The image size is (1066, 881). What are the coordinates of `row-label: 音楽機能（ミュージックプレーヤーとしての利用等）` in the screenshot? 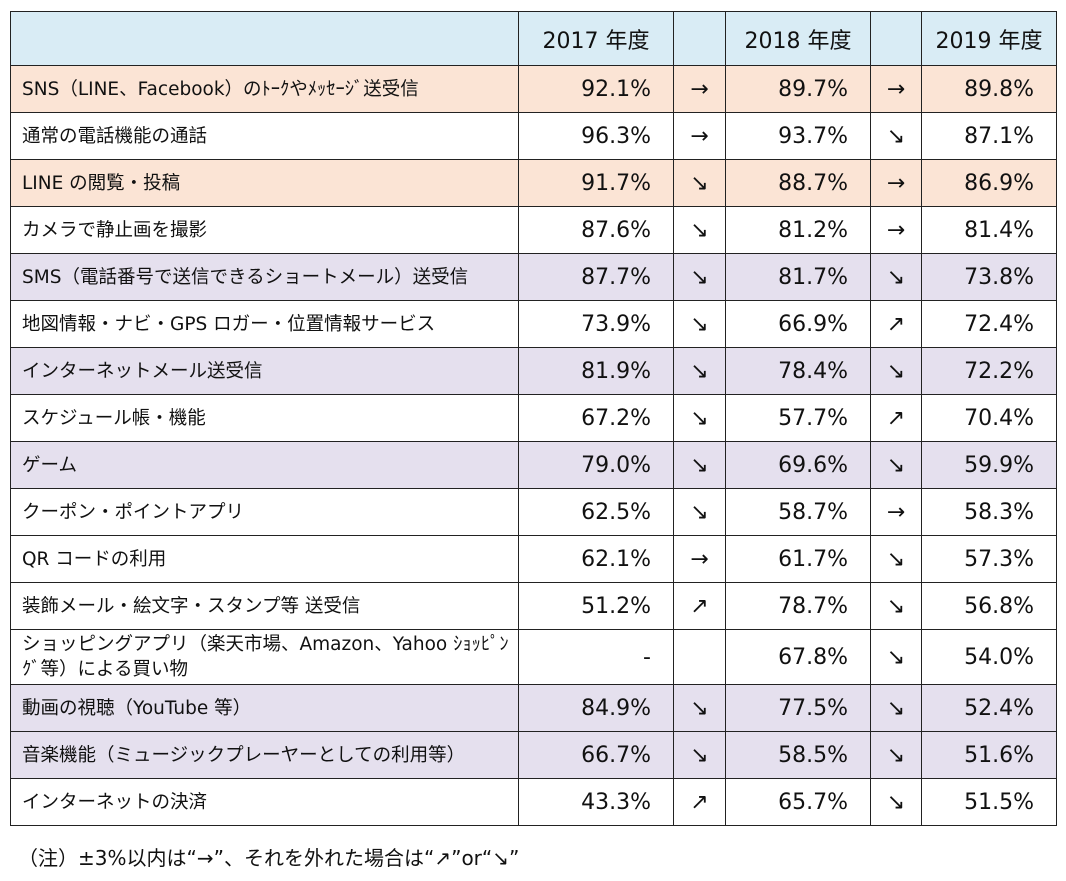 It's located at (264, 755).